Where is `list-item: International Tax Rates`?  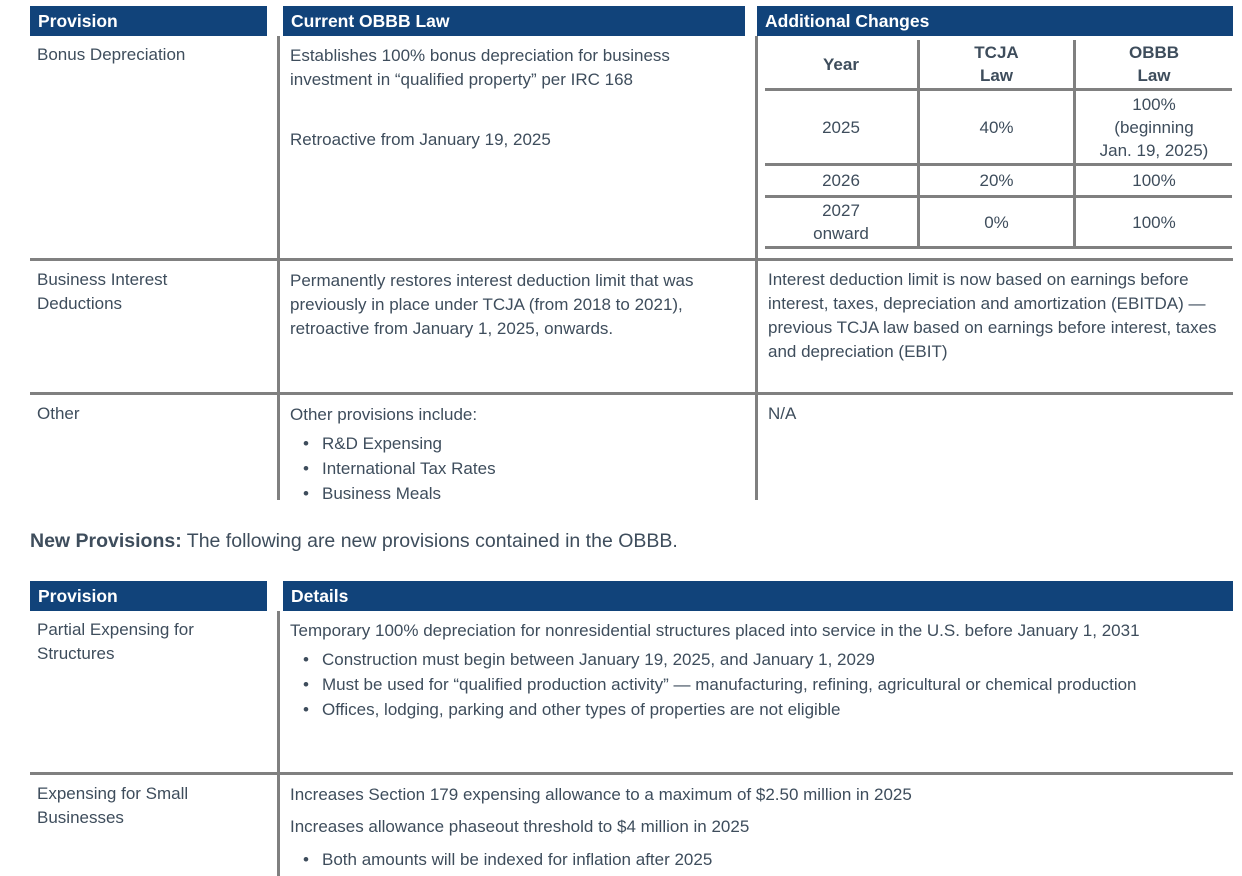
list-item: International Tax Rates is located at coordinates (519, 468).